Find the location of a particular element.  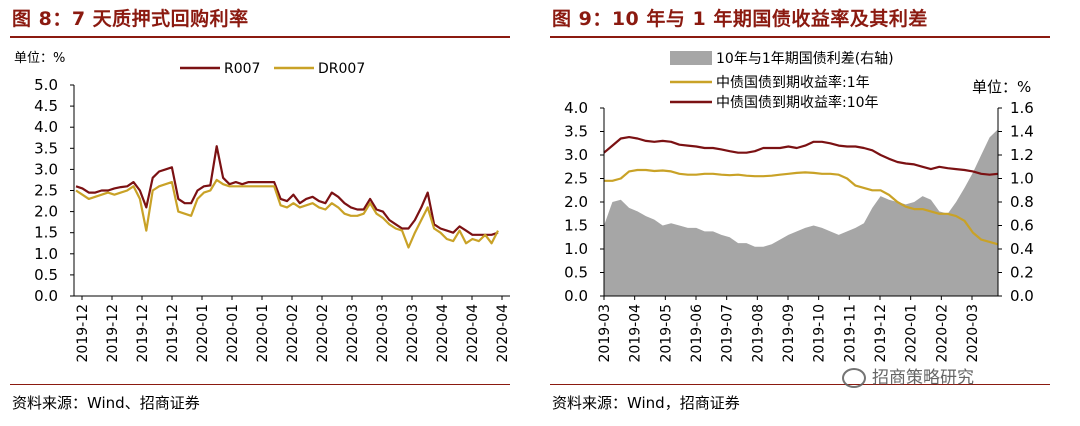

y-tick-label: 3.5 is located at coordinates (46, 148).